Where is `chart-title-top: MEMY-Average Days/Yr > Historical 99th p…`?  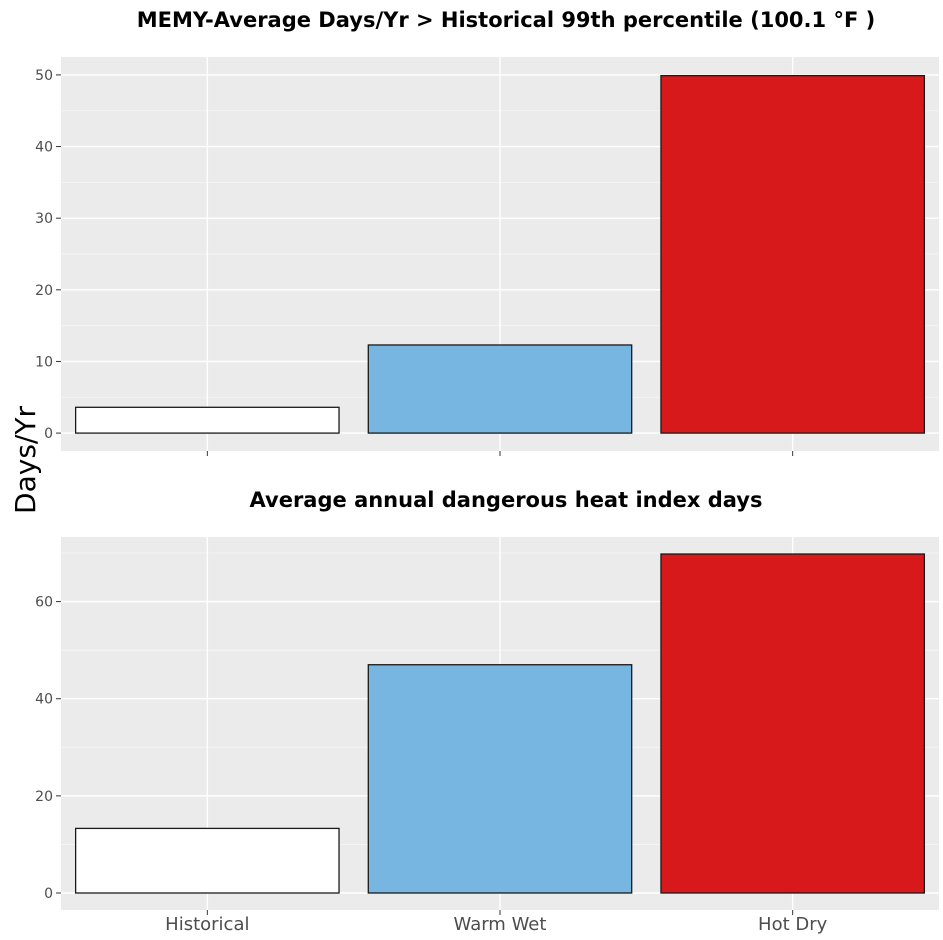 chart-title-top: MEMY-Average Days/Yr > Historical 99th p… is located at coordinates (506, 20).